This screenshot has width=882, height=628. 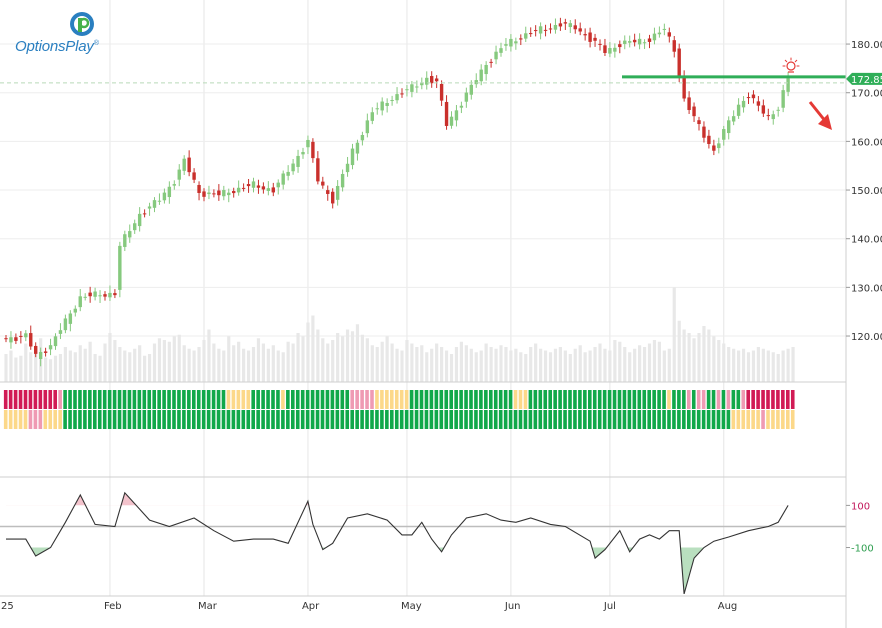 I want to click on x-tick-label: Apr, so click(x=311, y=606).